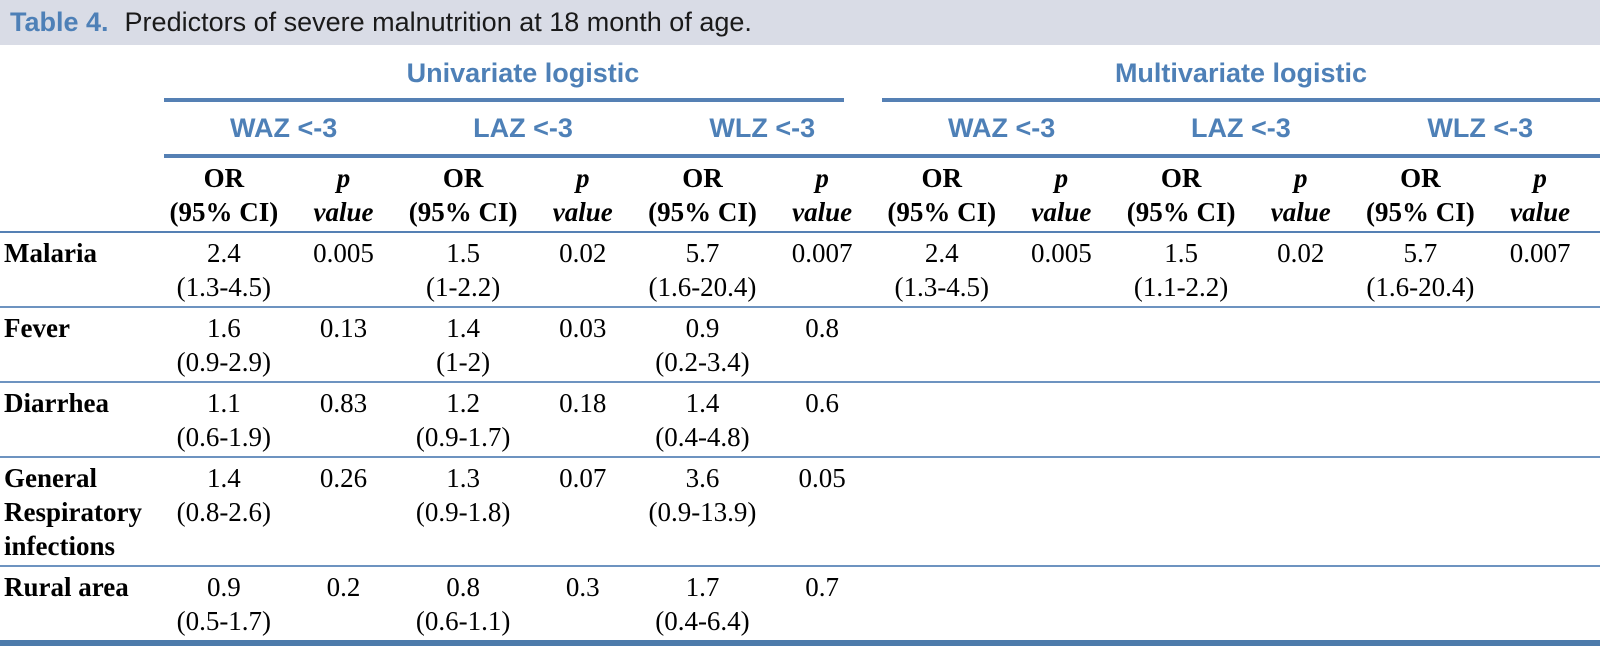  I want to click on p-value-cell: 0.13, so click(344, 344).